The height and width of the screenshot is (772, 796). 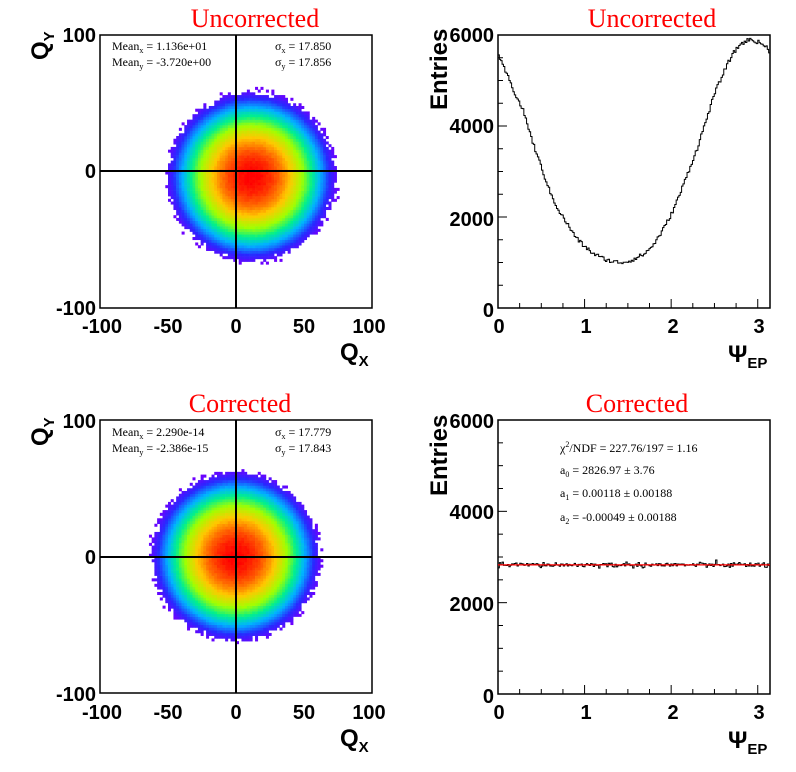 What do you see at coordinates (278, 62) in the screenshot?
I see `stat-label: σ` at bounding box center [278, 62].